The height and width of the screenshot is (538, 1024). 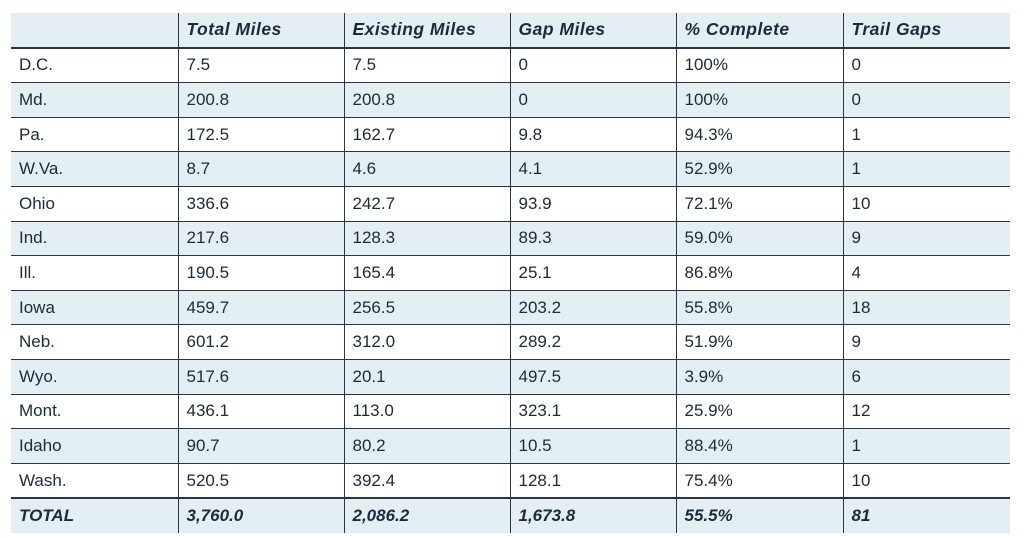 What do you see at coordinates (260, 135) in the screenshot?
I see `cell-total-miles: 172.5` at bounding box center [260, 135].